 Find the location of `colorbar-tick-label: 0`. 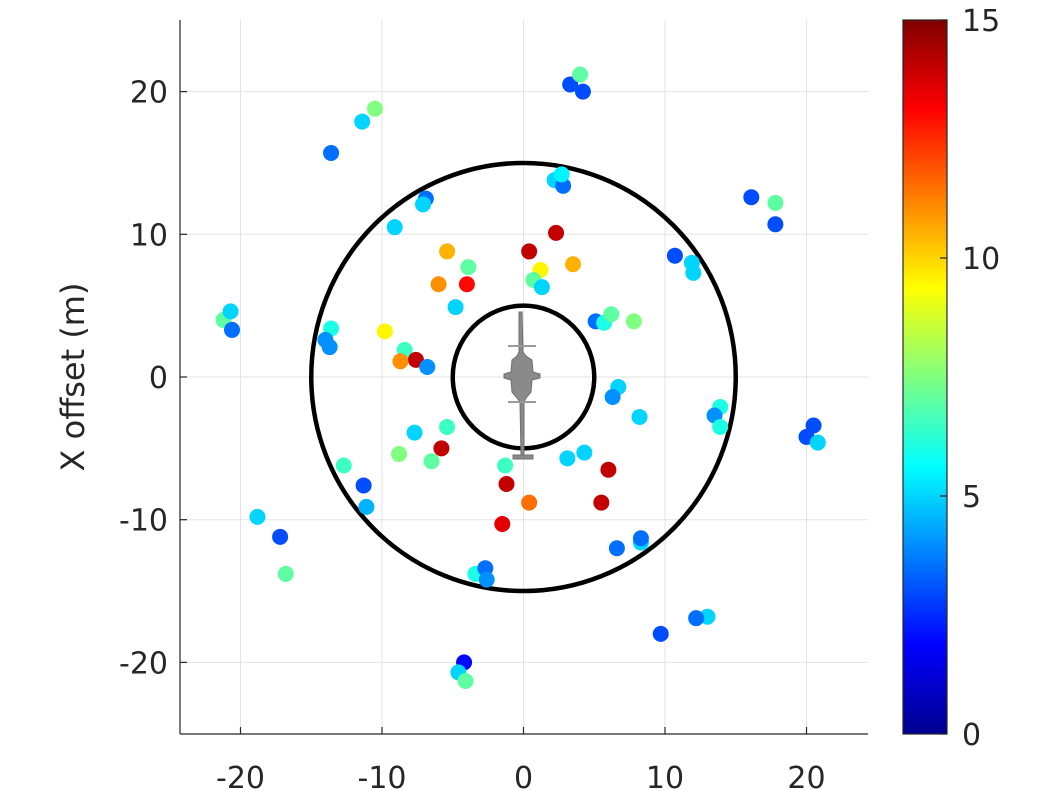

colorbar-tick-label: 0 is located at coordinates (971, 735).